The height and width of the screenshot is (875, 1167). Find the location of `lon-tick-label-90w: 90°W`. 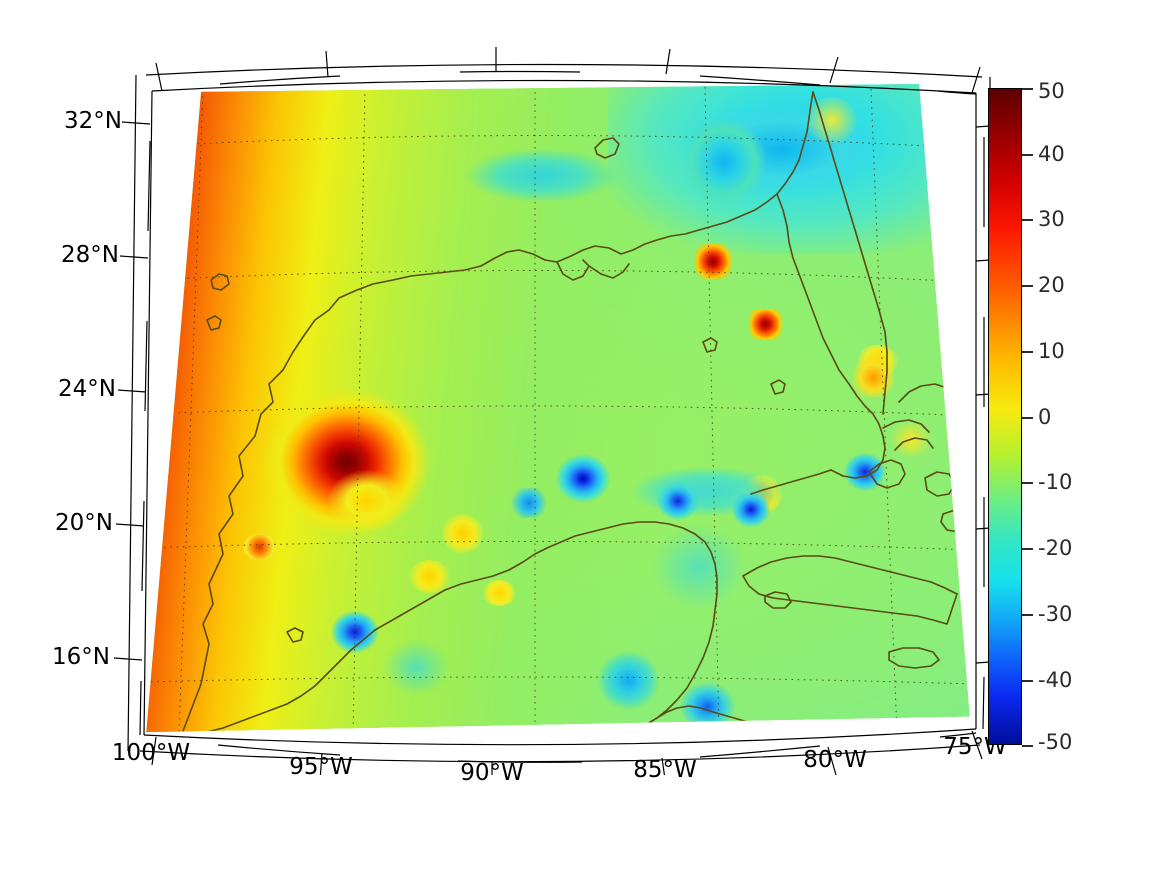

lon-tick-label-90w: 90°W is located at coordinates (492, 773).